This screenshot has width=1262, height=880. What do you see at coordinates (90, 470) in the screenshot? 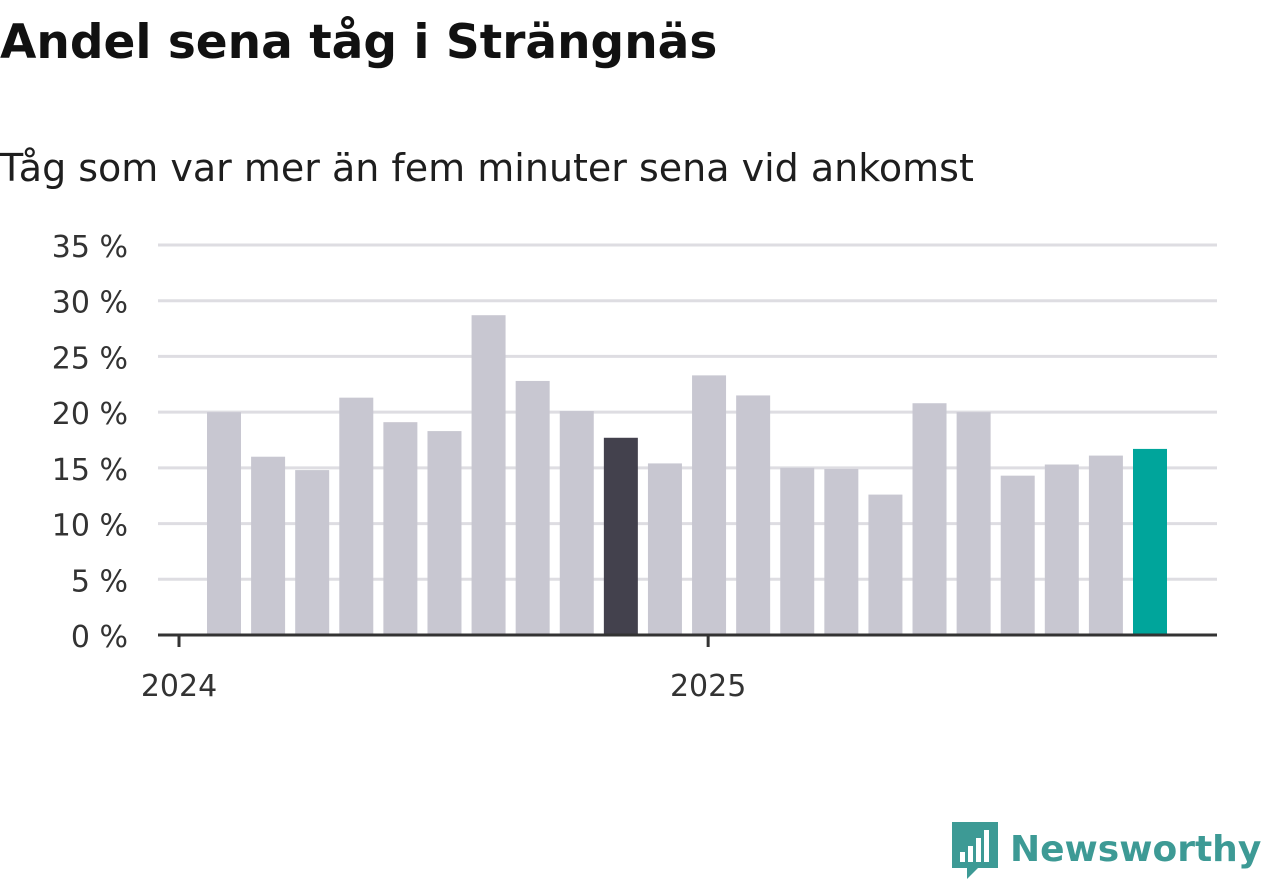
I see `y-tick-label: 15 %` at bounding box center [90, 470].